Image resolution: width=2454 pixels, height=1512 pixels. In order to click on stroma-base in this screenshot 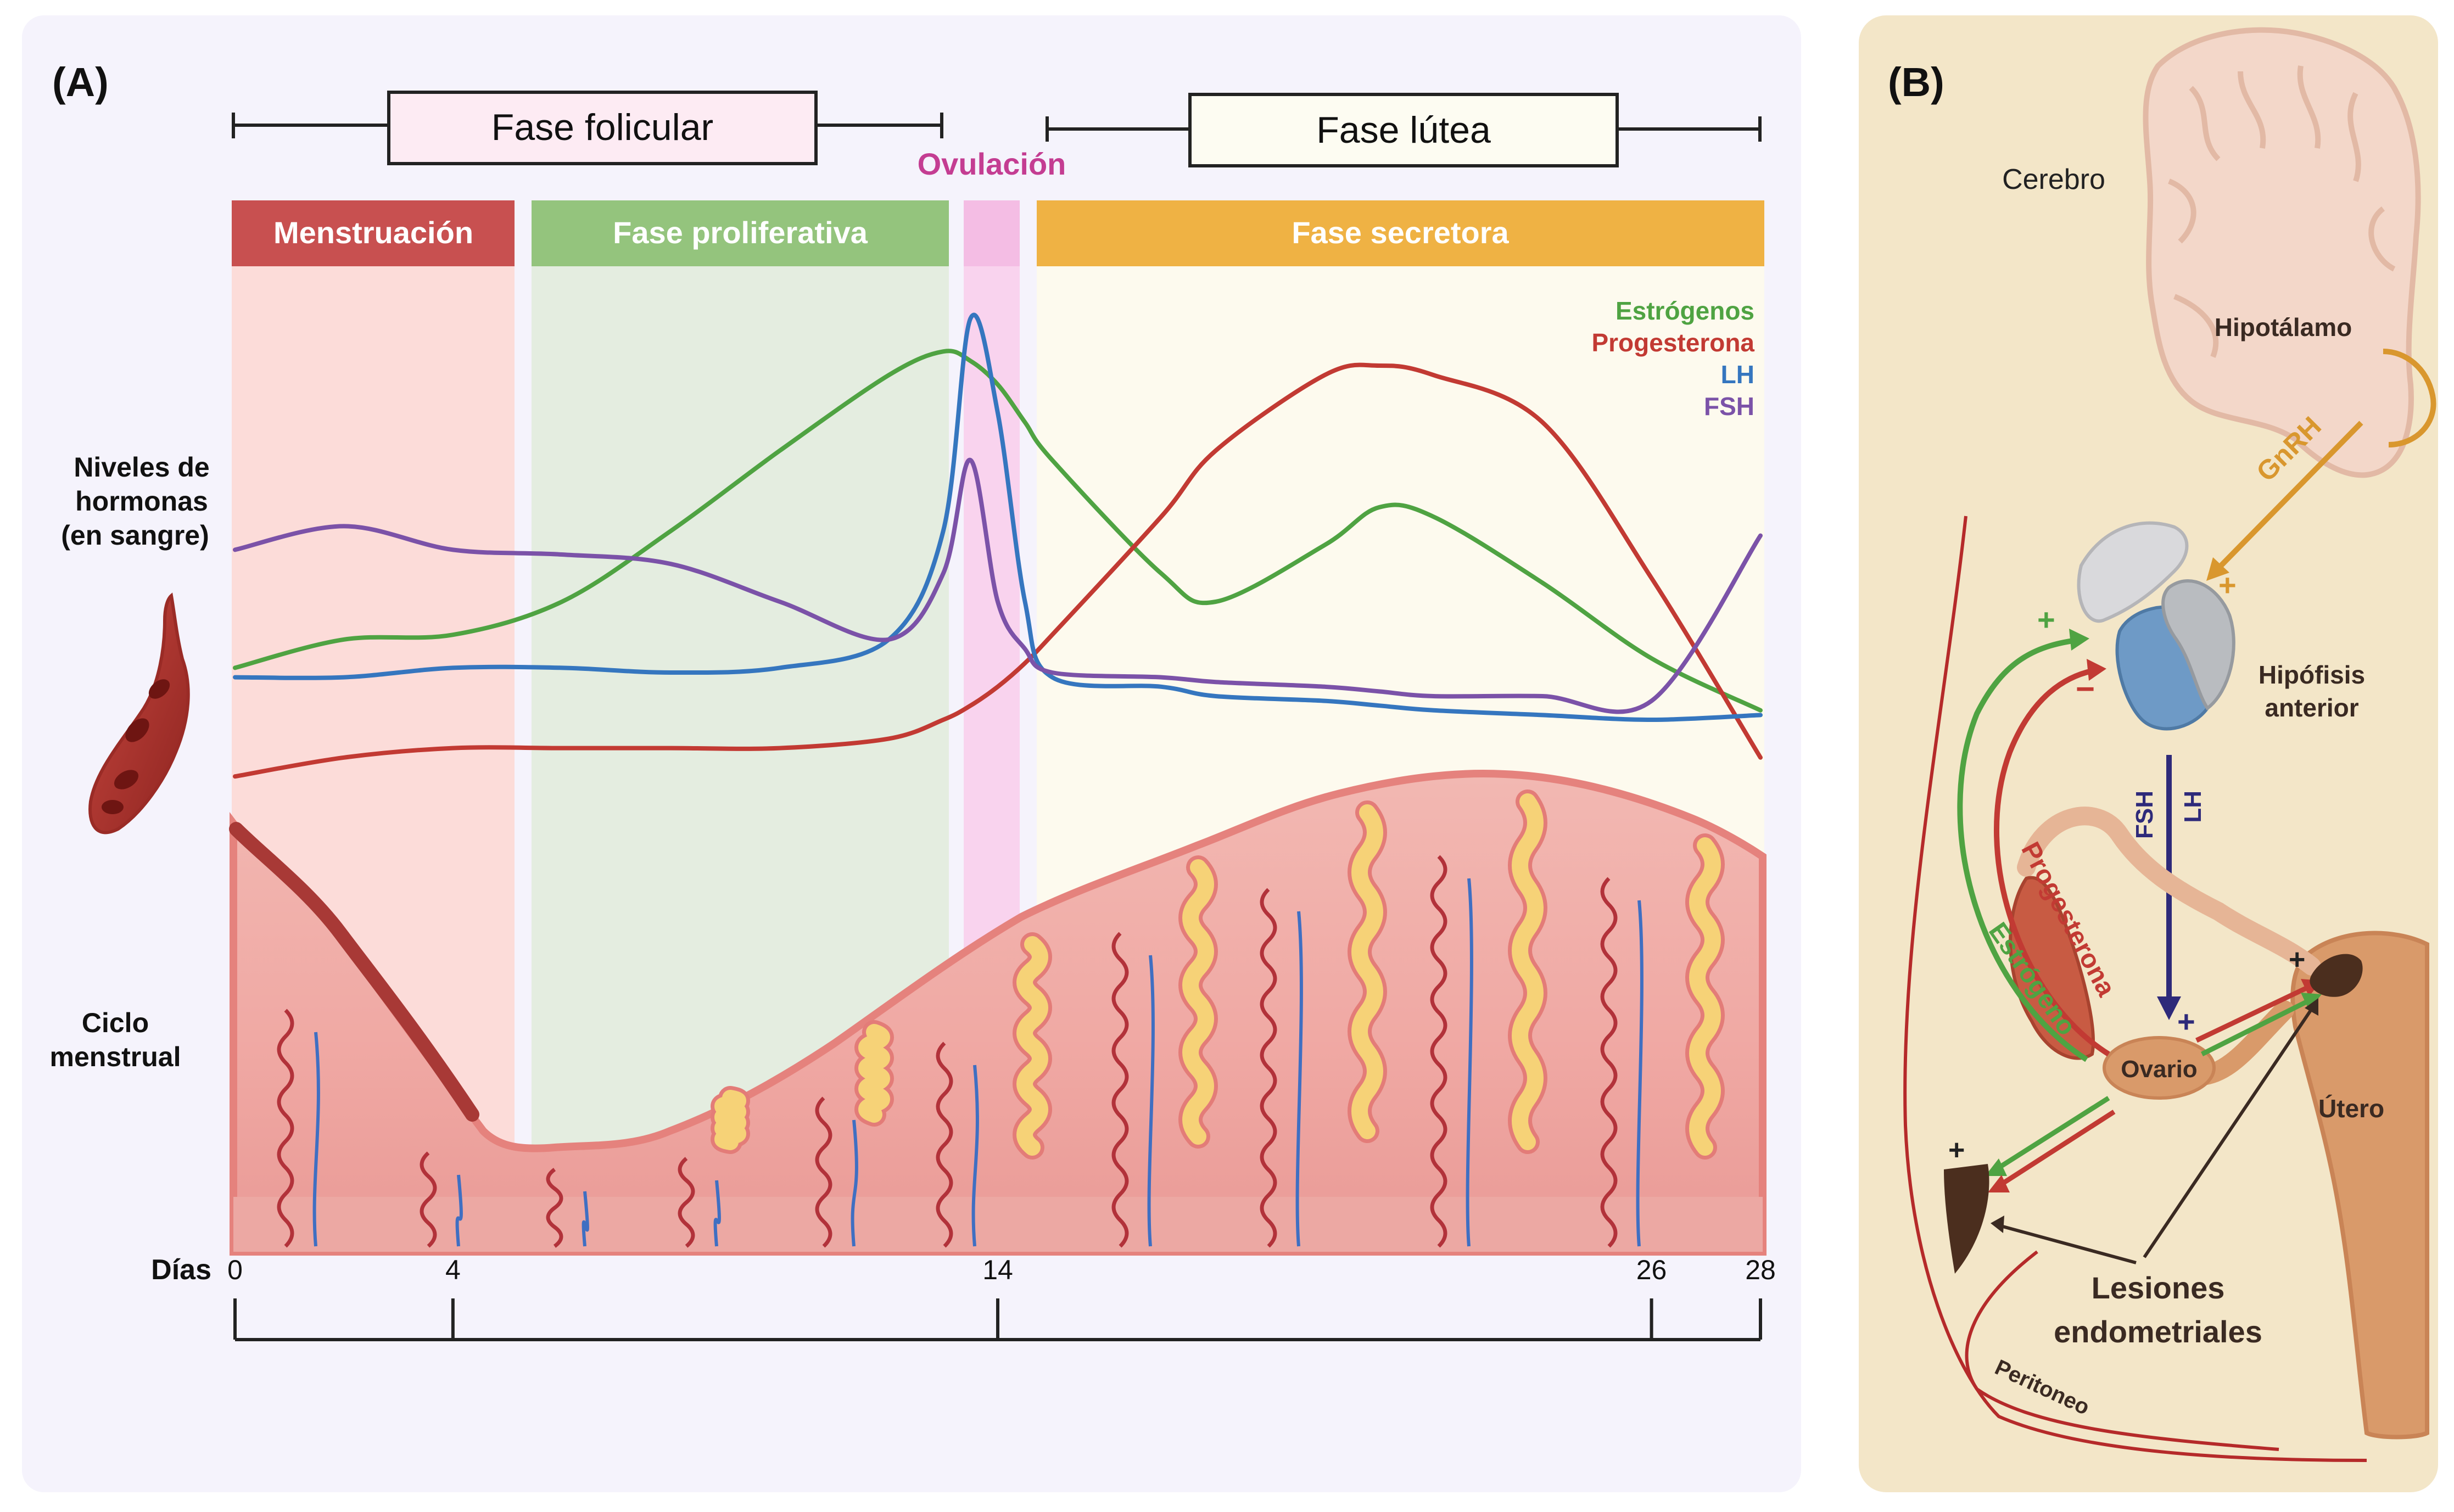, I will do `click(998, 1225)`.